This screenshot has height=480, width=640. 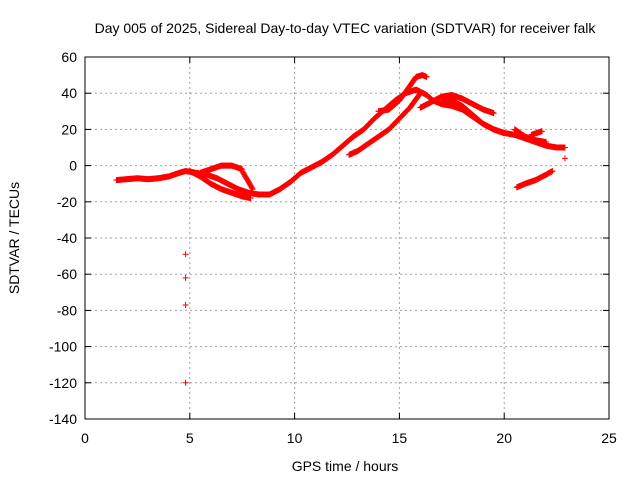 What do you see at coordinates (345, 466) in the screenshot?
I see `x-axis-label: GPS time / hours` at bounding box center [345, 466].